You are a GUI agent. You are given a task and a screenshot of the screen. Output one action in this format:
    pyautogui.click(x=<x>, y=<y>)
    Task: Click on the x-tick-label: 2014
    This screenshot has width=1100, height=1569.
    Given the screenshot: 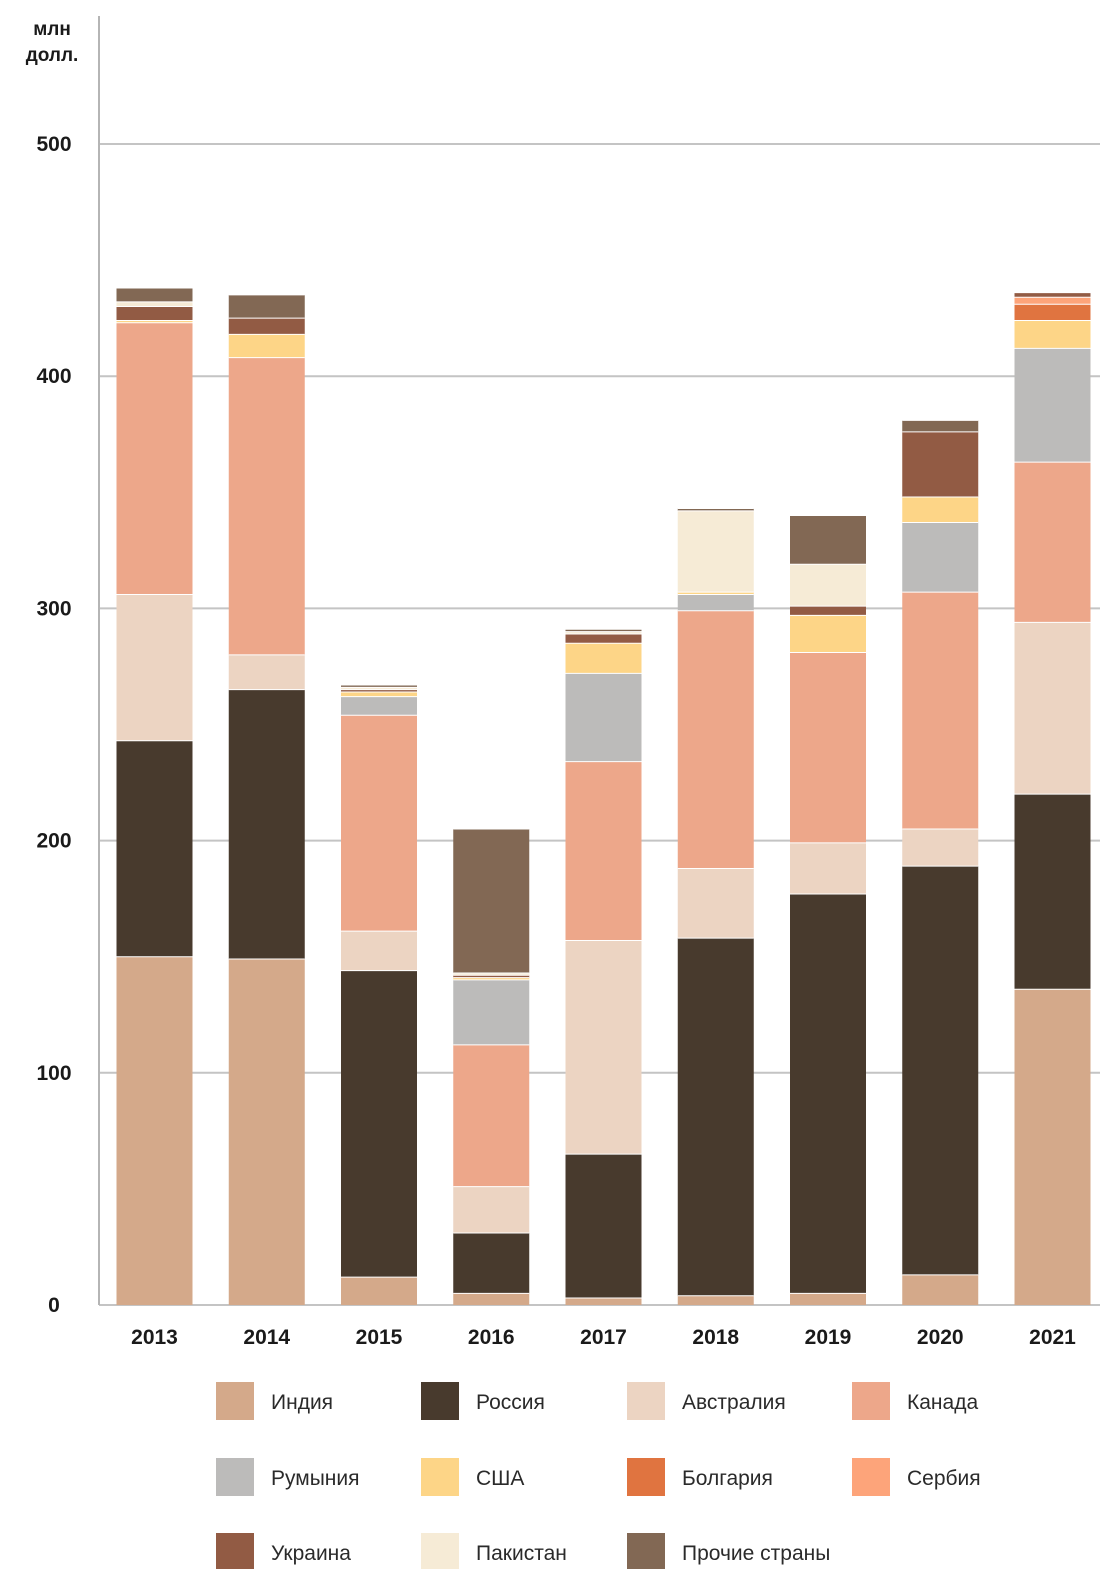 What is the action you would take?
    pyautogui.click(x=266, y=1337)
    